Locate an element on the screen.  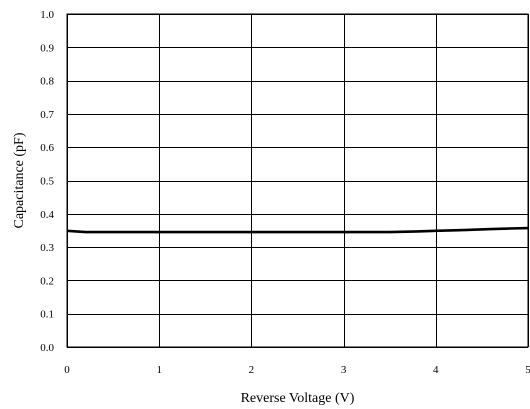
y-tick-label: 0.7 is located at coordinates (47, 115).